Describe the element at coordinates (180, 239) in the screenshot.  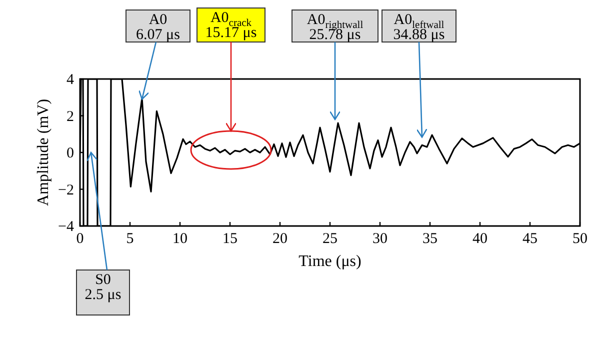
I see `x-tick-label: 10` at that location.